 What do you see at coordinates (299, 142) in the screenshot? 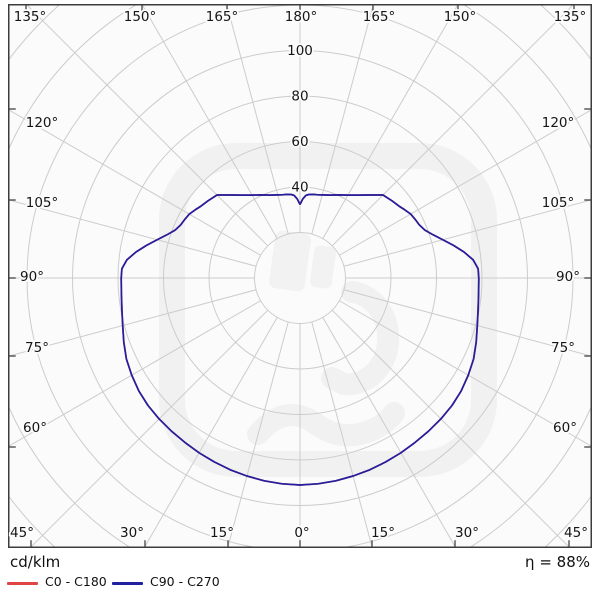
I see `radial-tick-label: 60` at bounding box center [299, 142].